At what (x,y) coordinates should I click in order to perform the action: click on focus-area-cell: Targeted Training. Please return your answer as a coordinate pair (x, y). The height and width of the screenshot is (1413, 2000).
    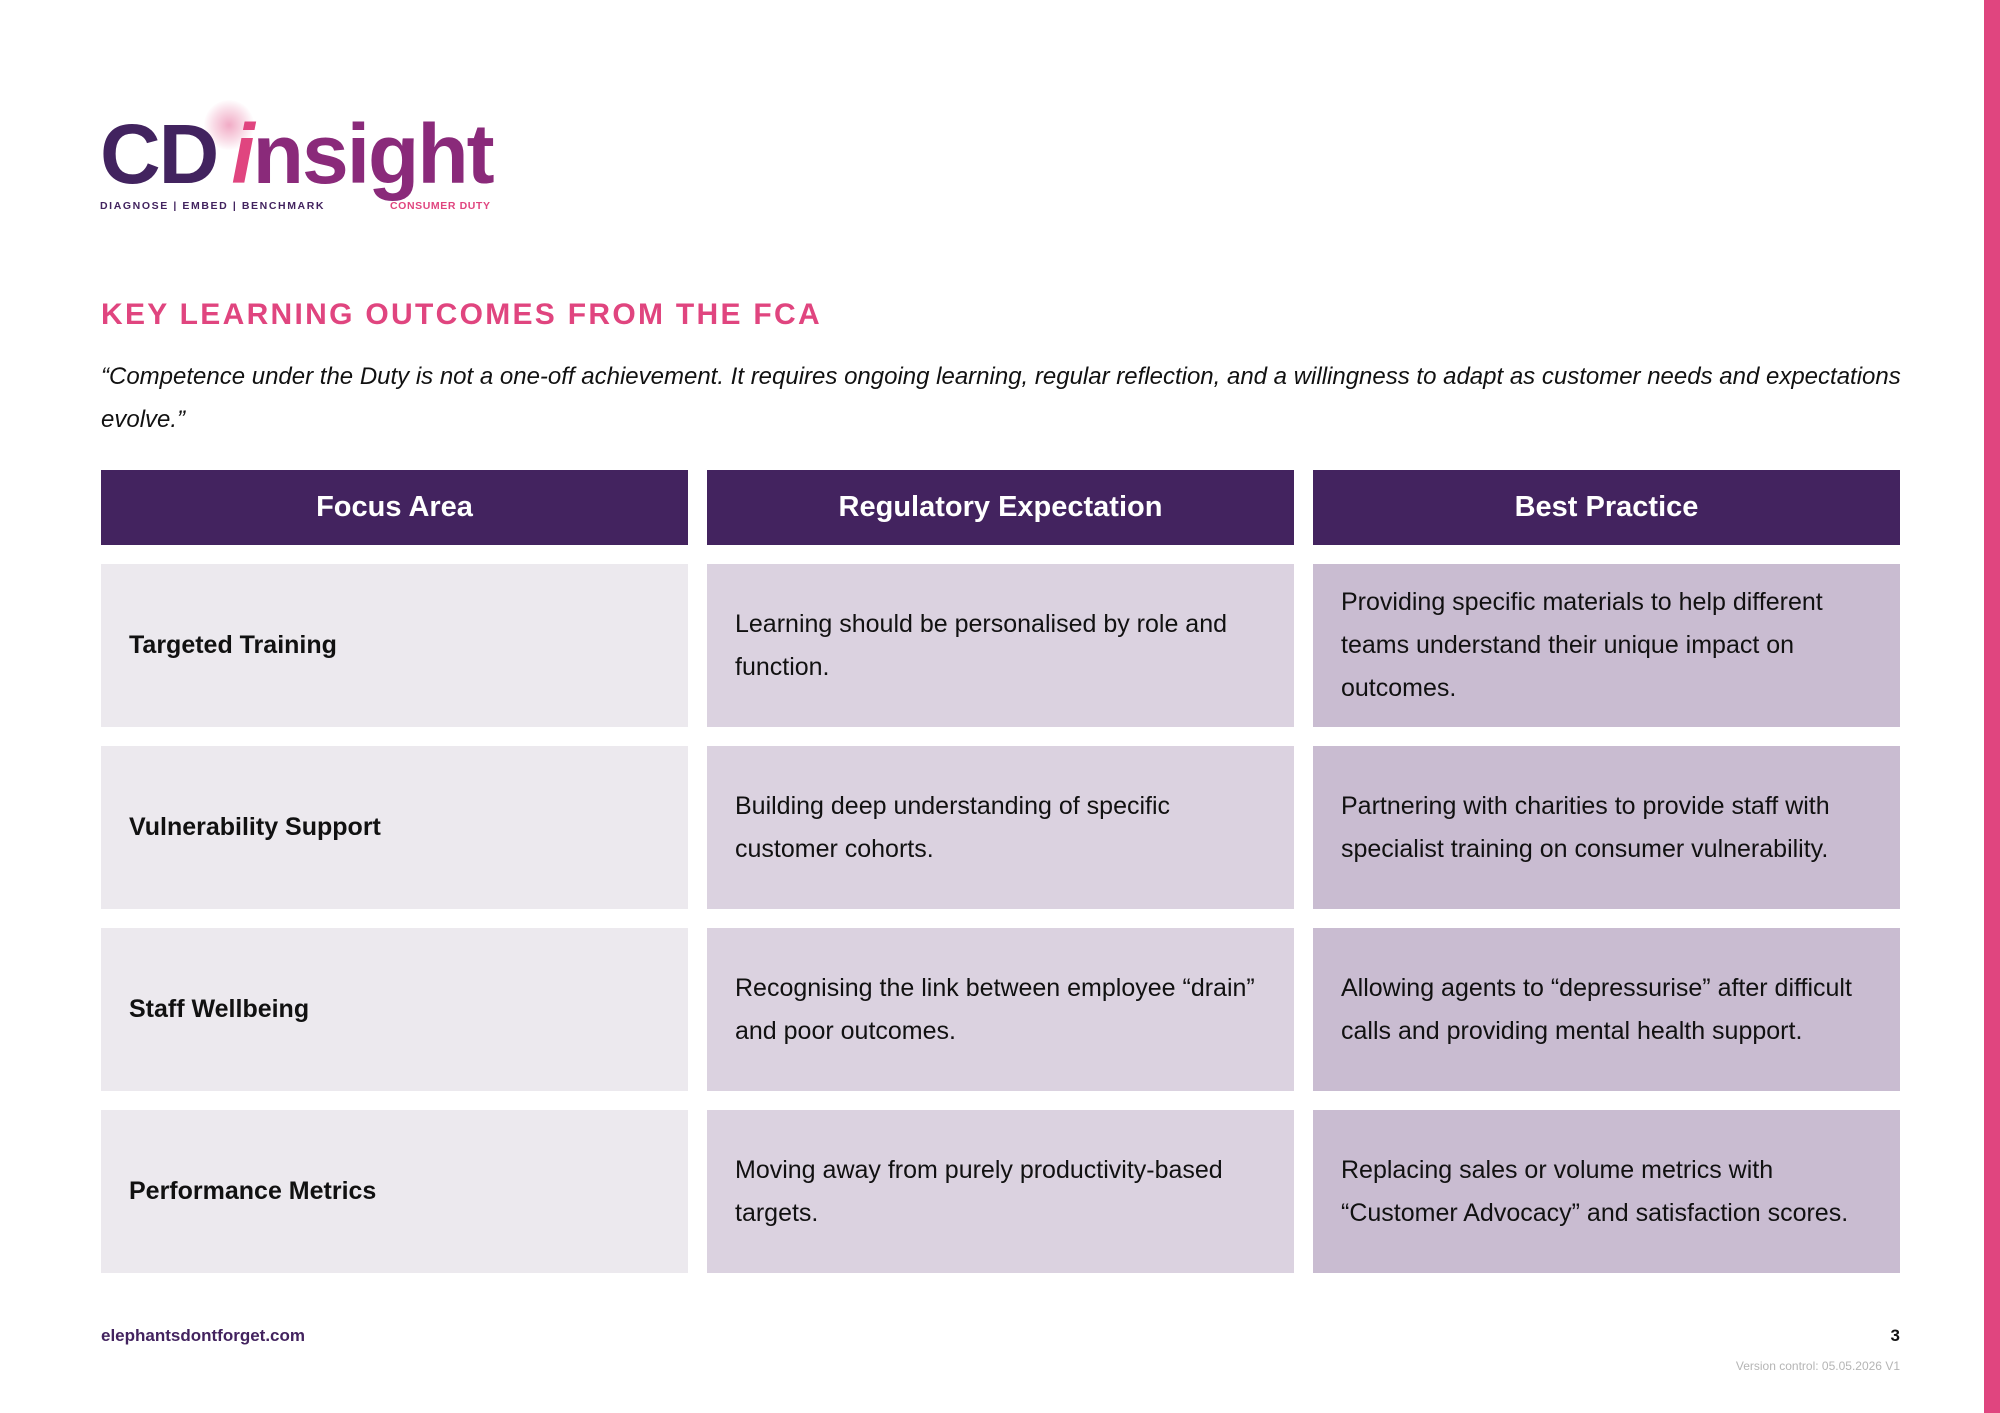
    Looking at the image, I should click on (394, 645).